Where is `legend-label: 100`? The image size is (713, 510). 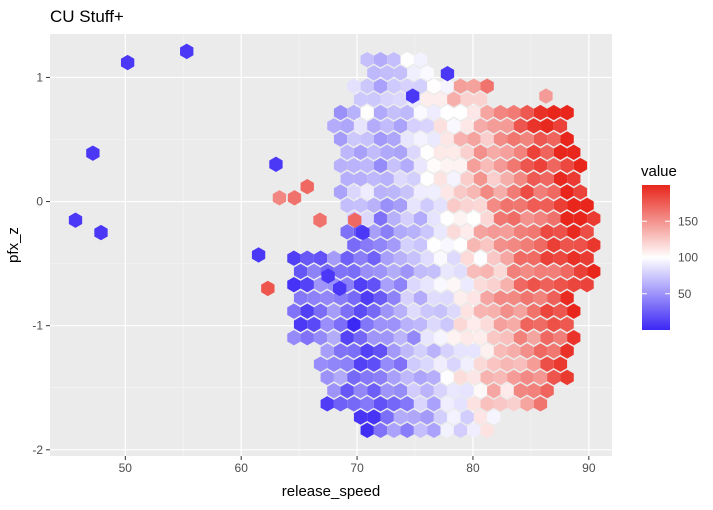 legend-label: 100 is located at coordinates (688, 258).